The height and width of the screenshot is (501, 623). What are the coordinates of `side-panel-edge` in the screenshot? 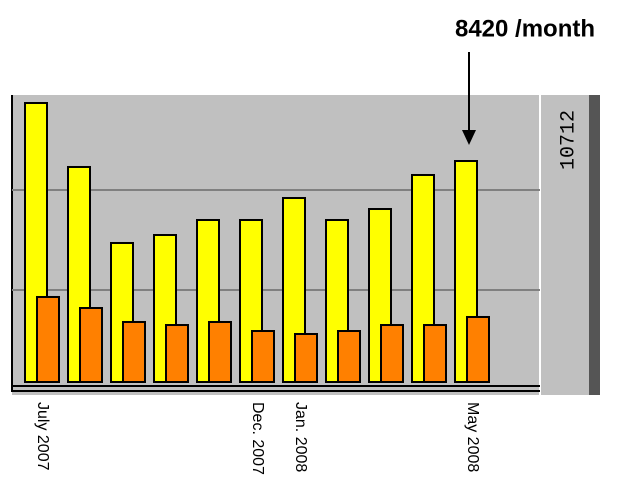 It's located at (594, 245).